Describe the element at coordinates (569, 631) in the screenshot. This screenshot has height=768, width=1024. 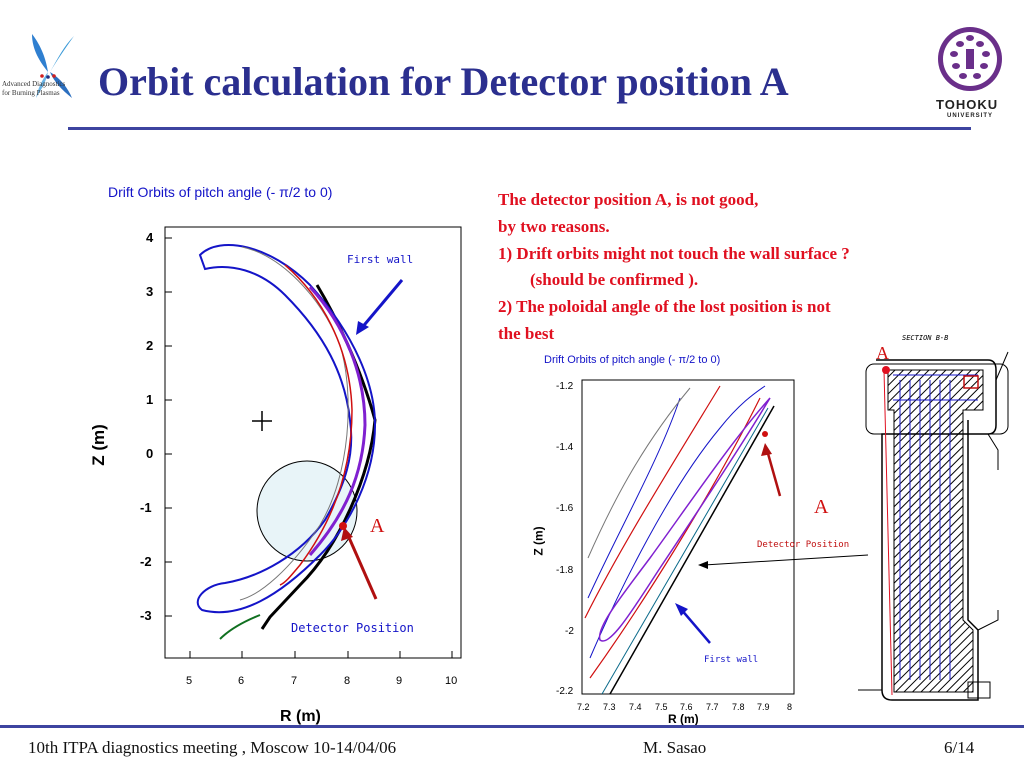
I see `zoom-y-tick-5: -2` at that location.